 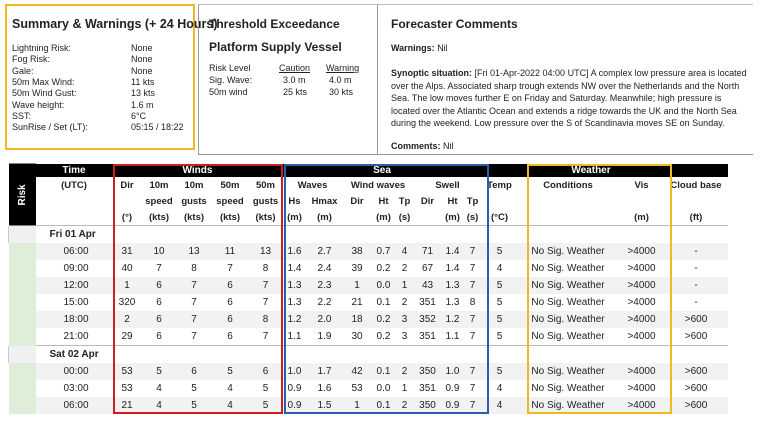 What do you see at coordinates (159, 185) in the screenshot?
I see `column-header: 10m` at bounding box center [159, 185].